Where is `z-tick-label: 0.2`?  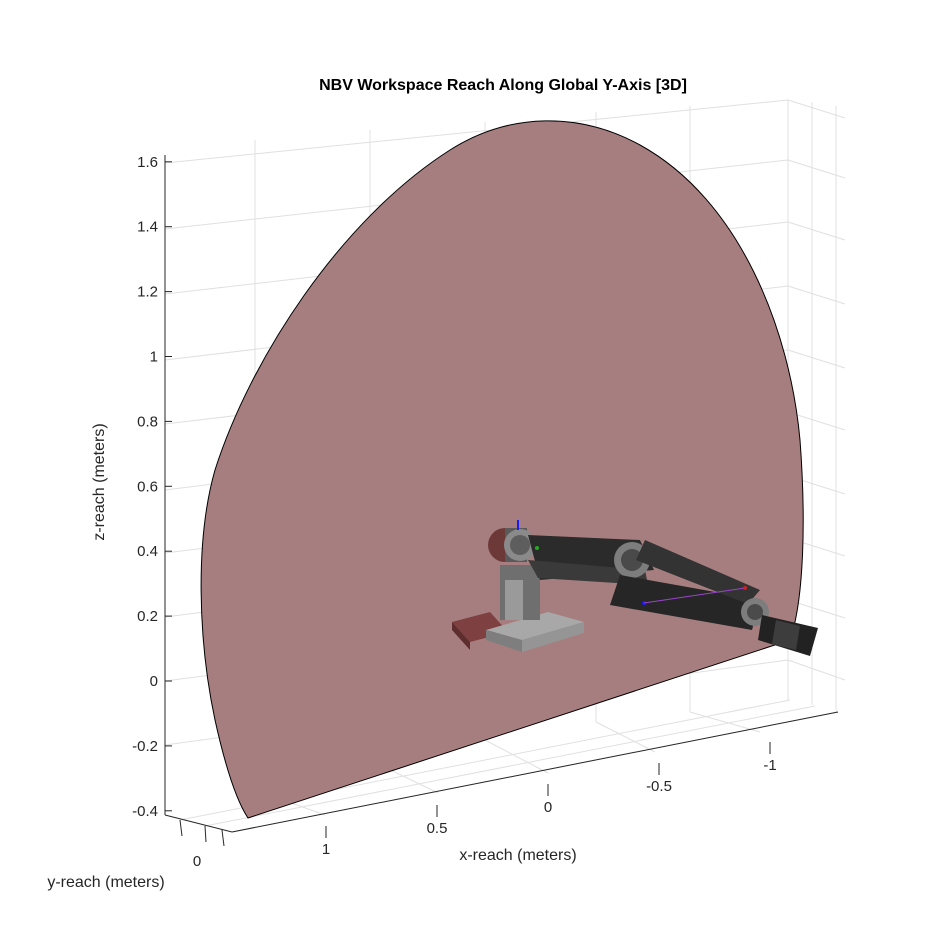
z-tick-label: 0.2 is located at coordinates (147, 616).